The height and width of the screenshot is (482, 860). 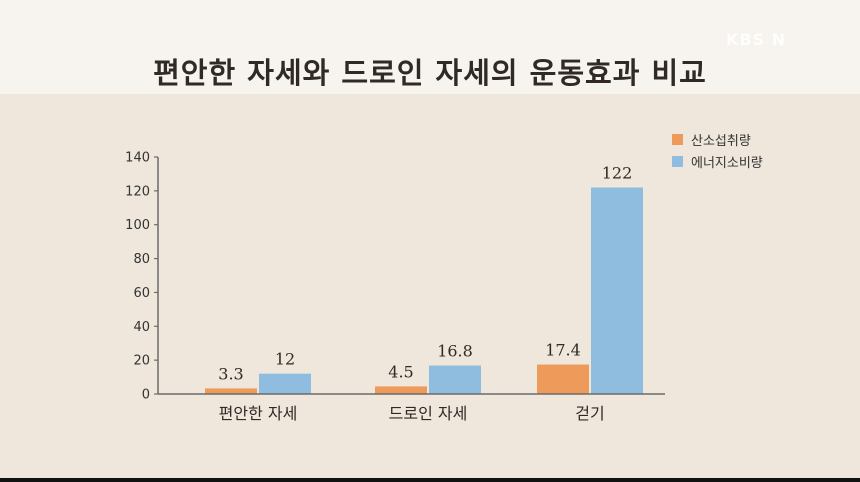 What do you see at coordinates (141, 277) in the screenshot?
I see `y-axis: 0 20 40 60 80 100 120 140` at bounding box center [141, 277].